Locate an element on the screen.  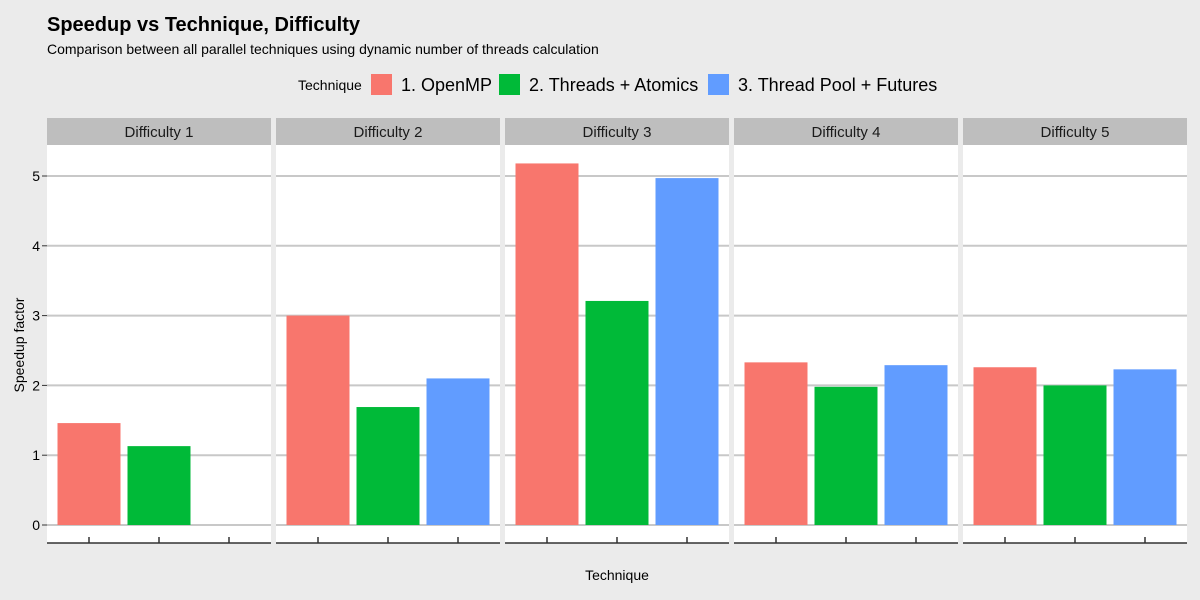
facet-panel-3: Difficulty 3 is located at coordinates (617, 331).